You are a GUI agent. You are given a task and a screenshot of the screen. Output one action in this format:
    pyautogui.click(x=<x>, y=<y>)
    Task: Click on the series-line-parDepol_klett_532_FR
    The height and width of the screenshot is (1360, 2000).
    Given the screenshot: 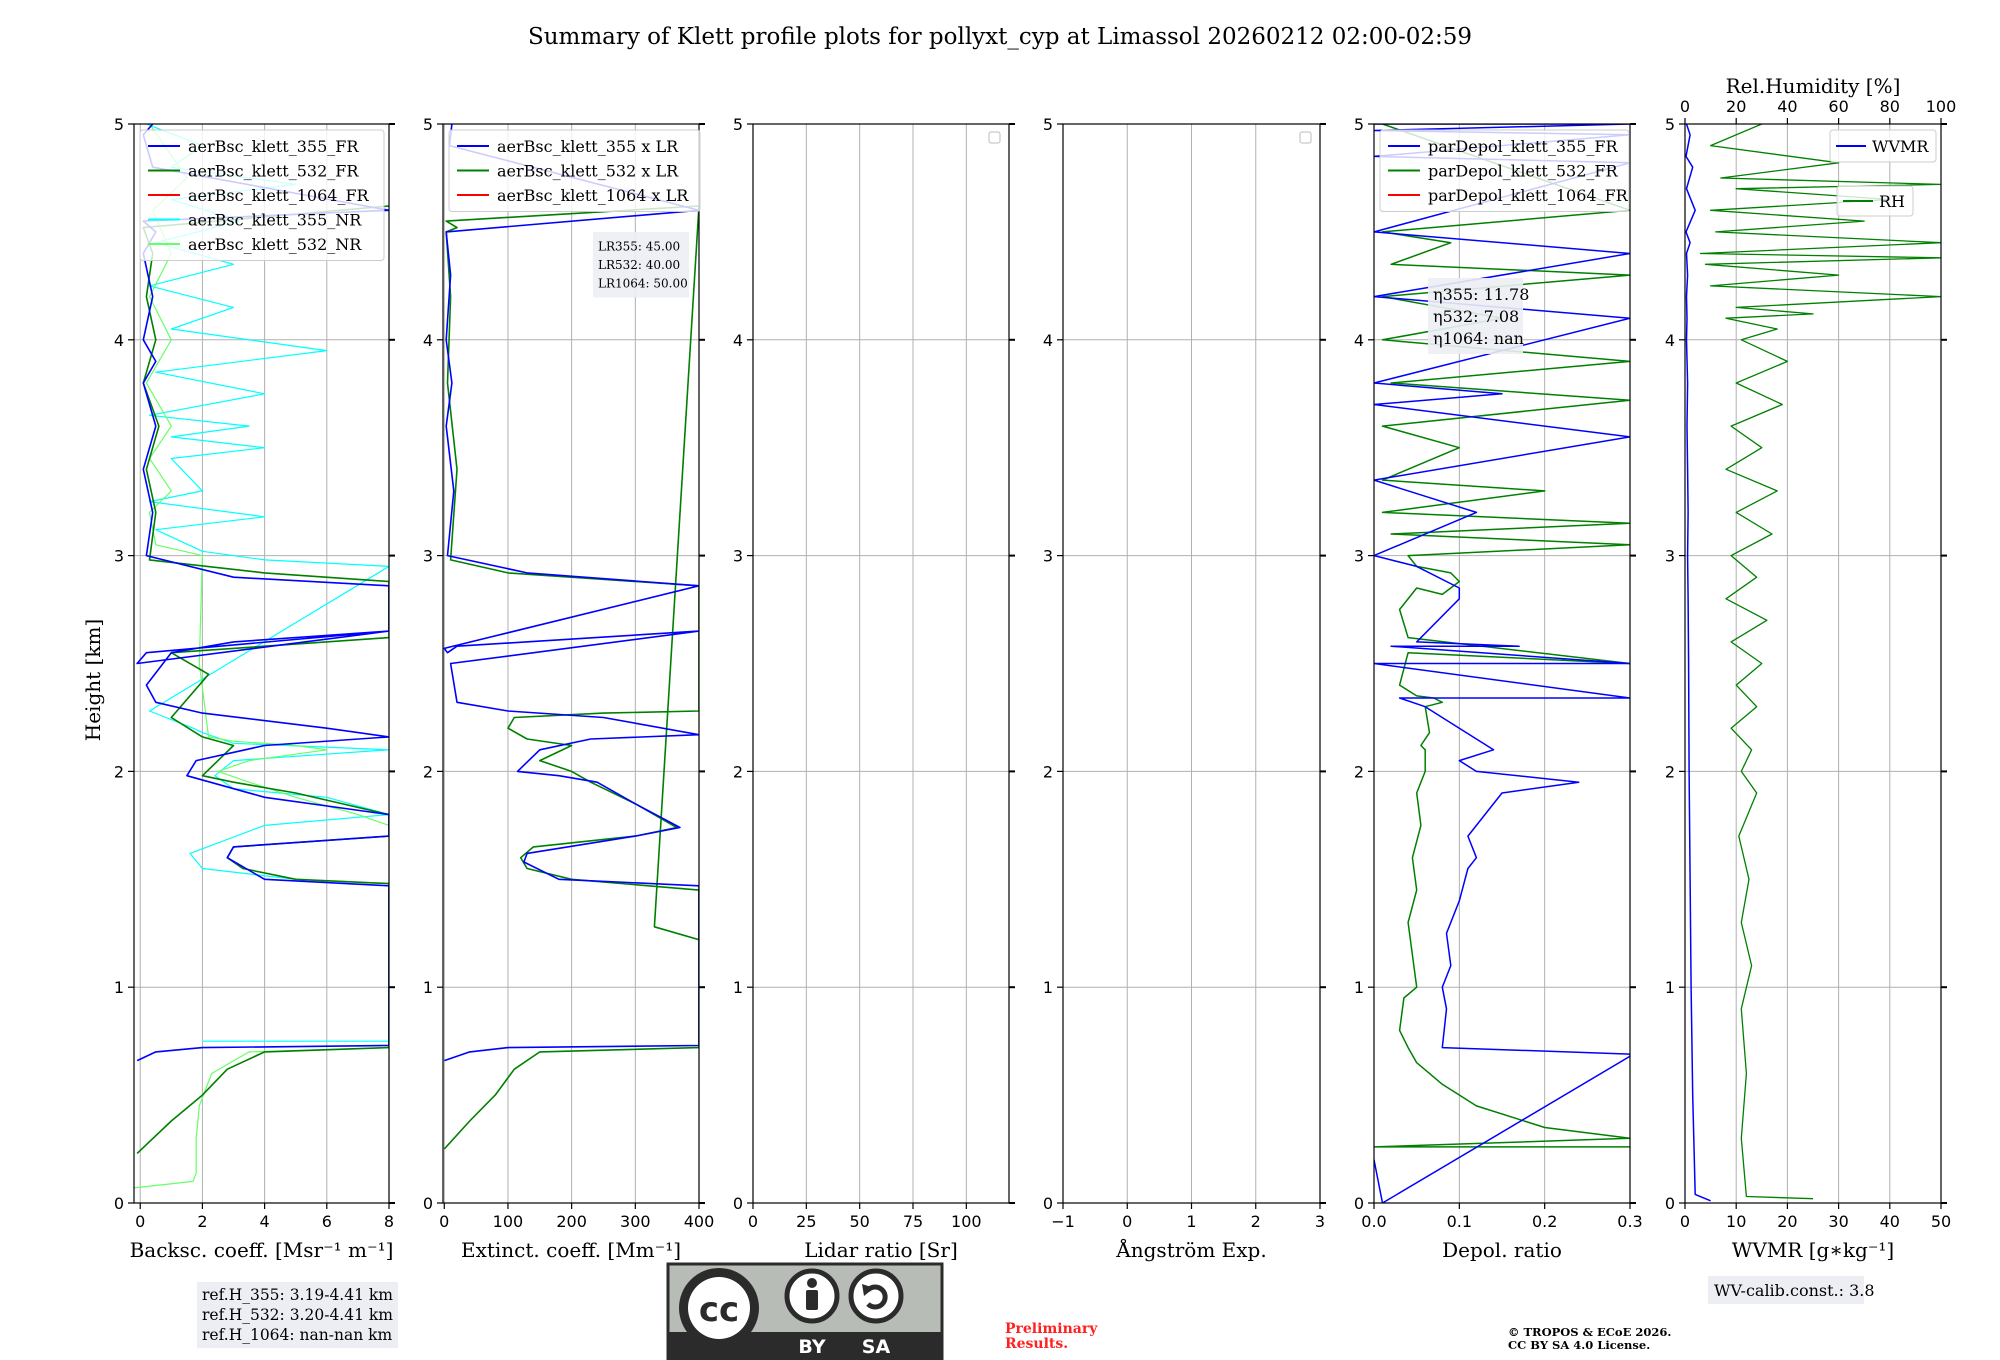 What is the action you would take?
    pyautogui.click(x=1502, y=636)
    